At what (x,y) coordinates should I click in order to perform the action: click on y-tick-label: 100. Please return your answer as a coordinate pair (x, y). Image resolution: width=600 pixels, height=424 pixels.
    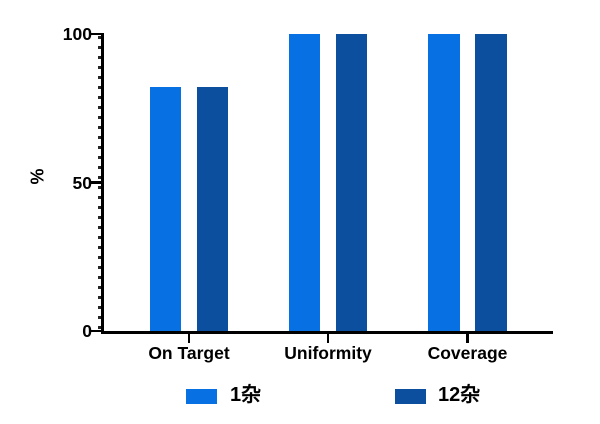
    Looking at the image, I should click on (77, 34).